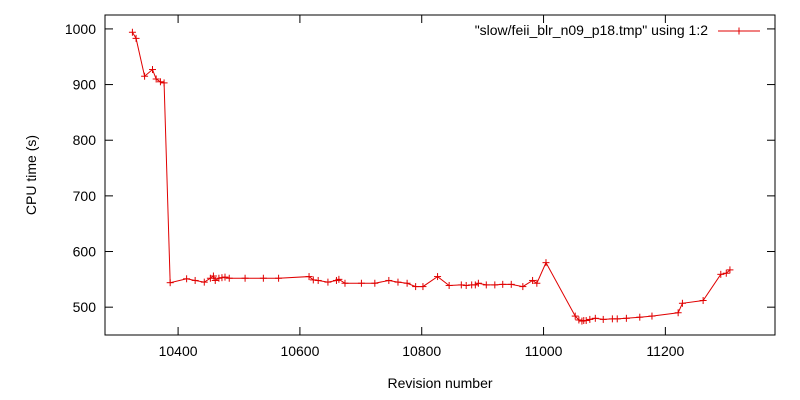 This screenshot has width=800, height=400. I want to click on y-tick-label: 1000, so click(80, 29).